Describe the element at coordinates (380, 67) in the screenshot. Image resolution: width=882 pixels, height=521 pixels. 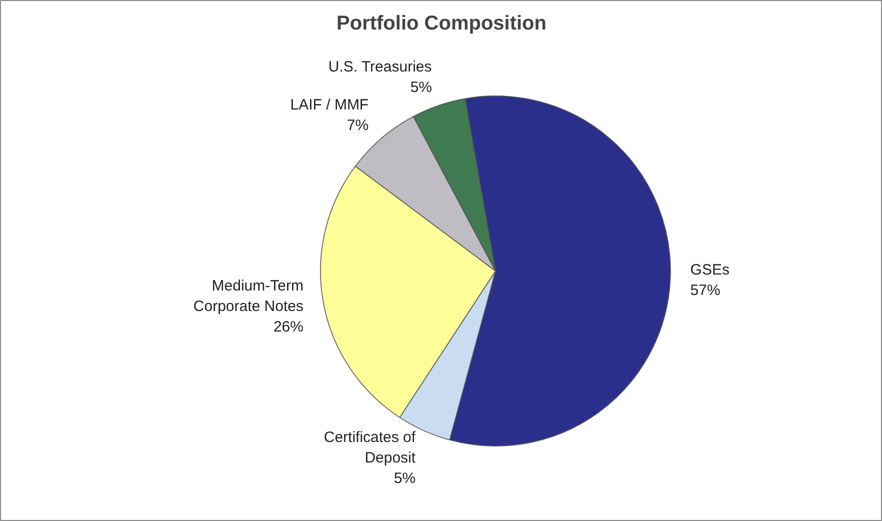
I see `slice-label: U.S. Treasuries` at that location.